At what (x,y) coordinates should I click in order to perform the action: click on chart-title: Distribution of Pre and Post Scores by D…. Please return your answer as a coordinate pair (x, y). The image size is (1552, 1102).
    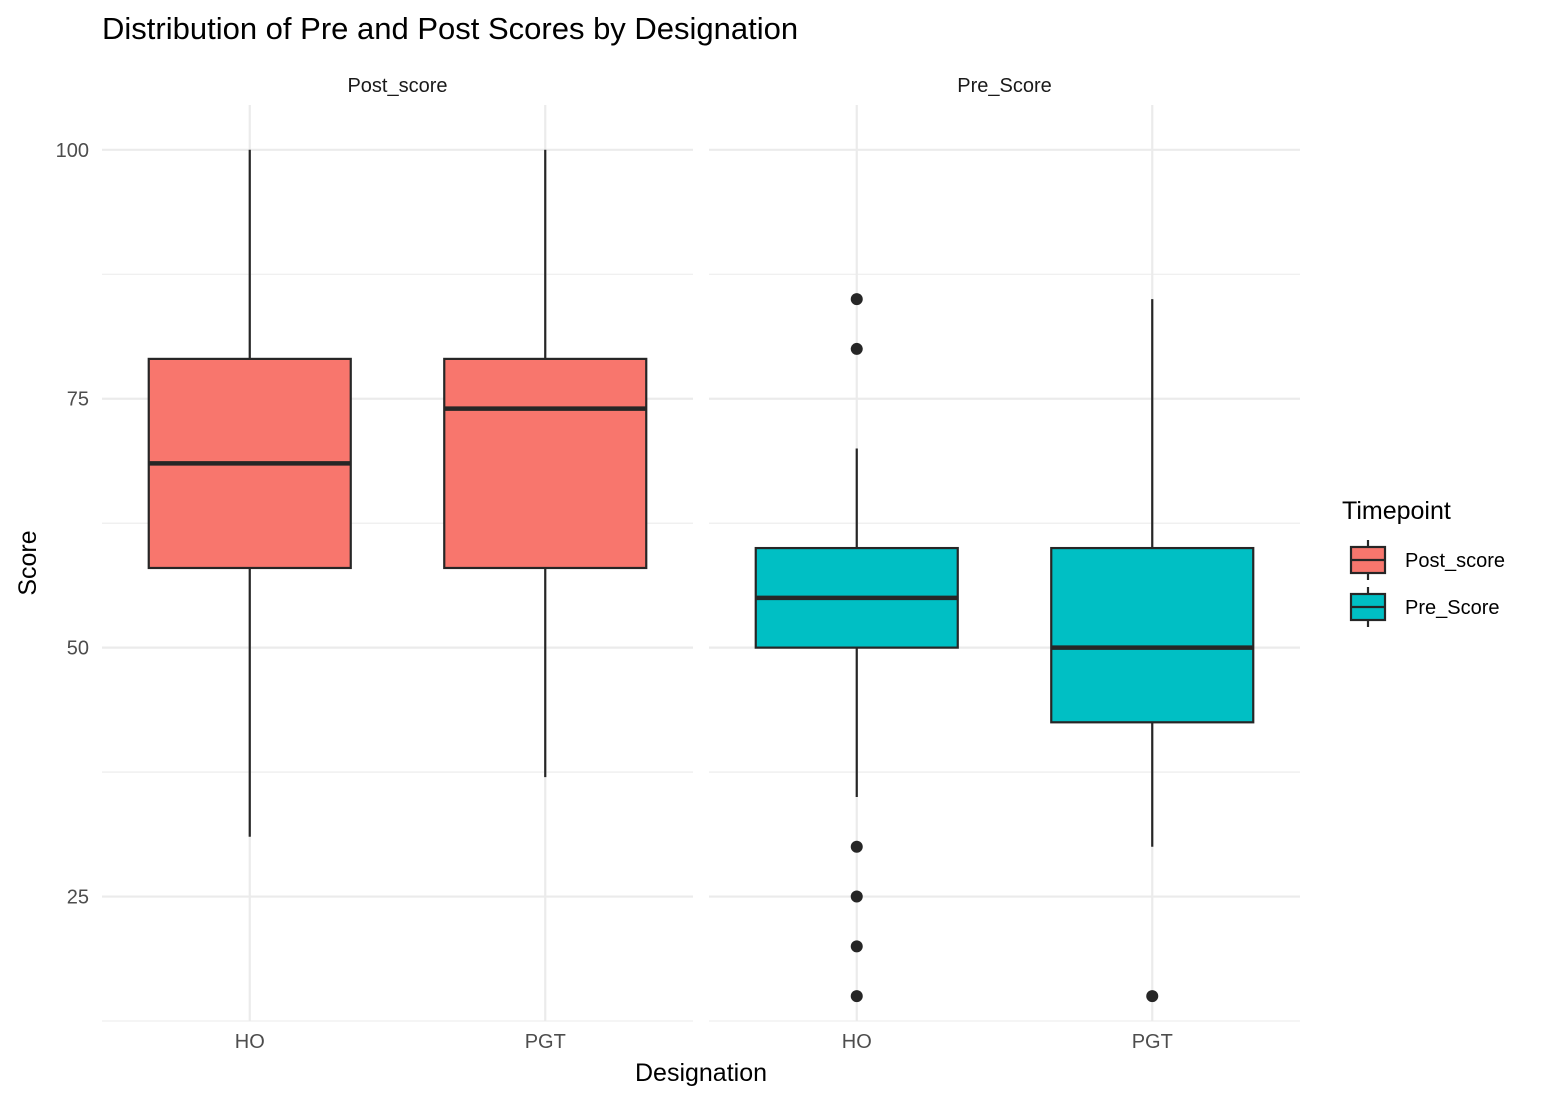
    Looking at the image, I should click on (450, 28).